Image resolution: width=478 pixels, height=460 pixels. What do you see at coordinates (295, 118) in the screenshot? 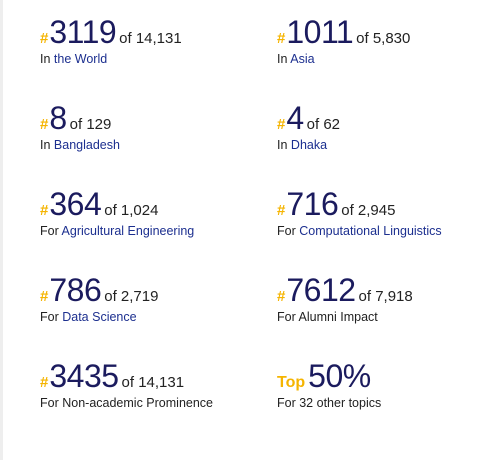
I see `rank-number: 4` at bounding box center [295, 118].